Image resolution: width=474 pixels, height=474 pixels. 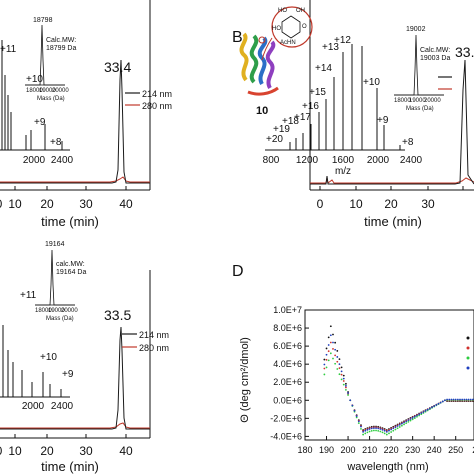 I want to click on tick-label: 2000, so click(x=34, y=160).